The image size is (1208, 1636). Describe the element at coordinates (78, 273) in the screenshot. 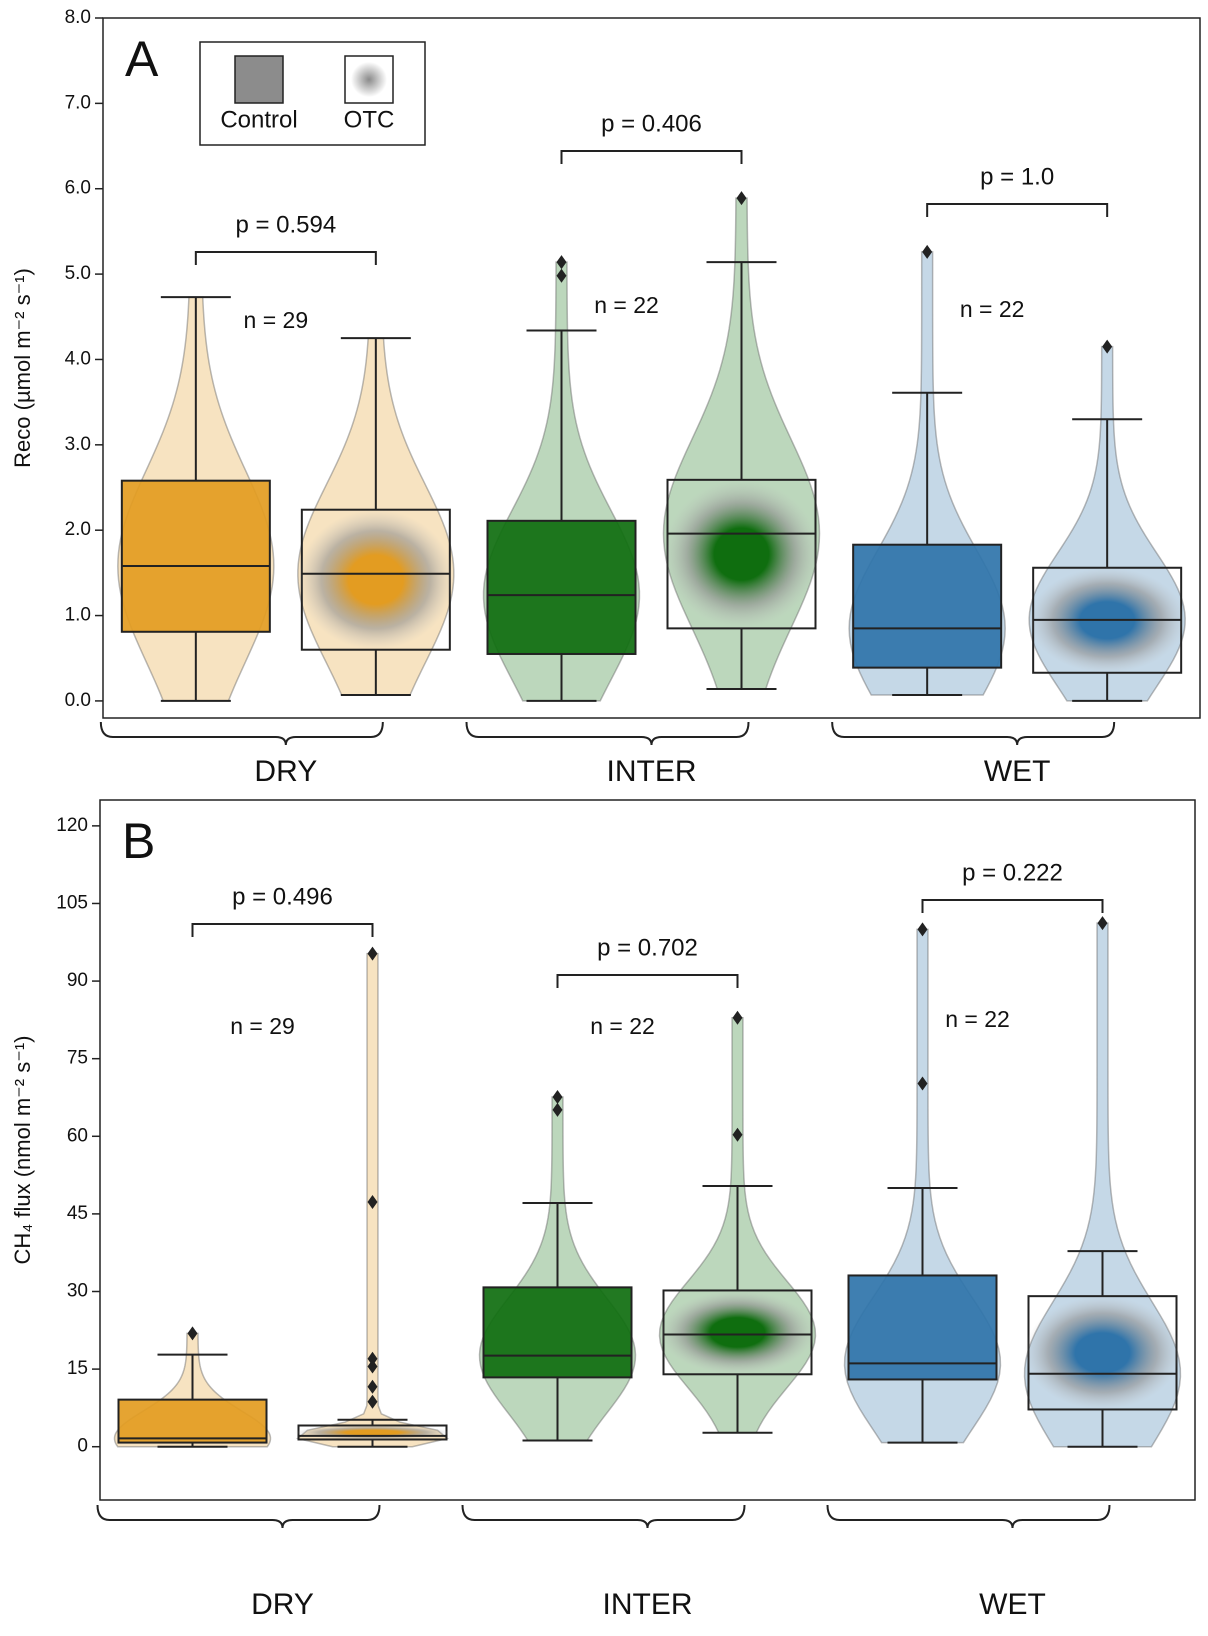

I see `y-tick-label: 5.0` at that location.